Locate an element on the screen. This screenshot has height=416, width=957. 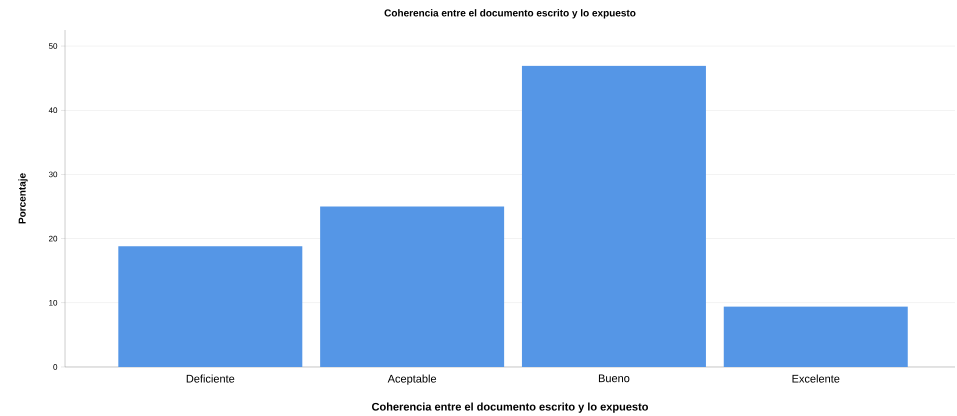
y-tick-label: 40 is located at coordinates (53, 110).